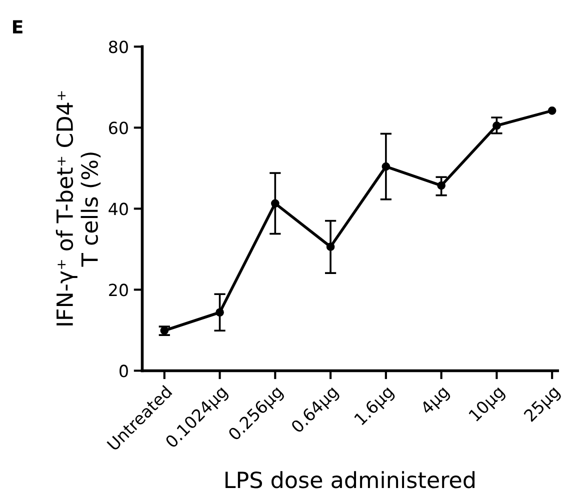  Describe the element at coordinates (17, 27) in the screenshot. I see `chart-title: E` at that location.